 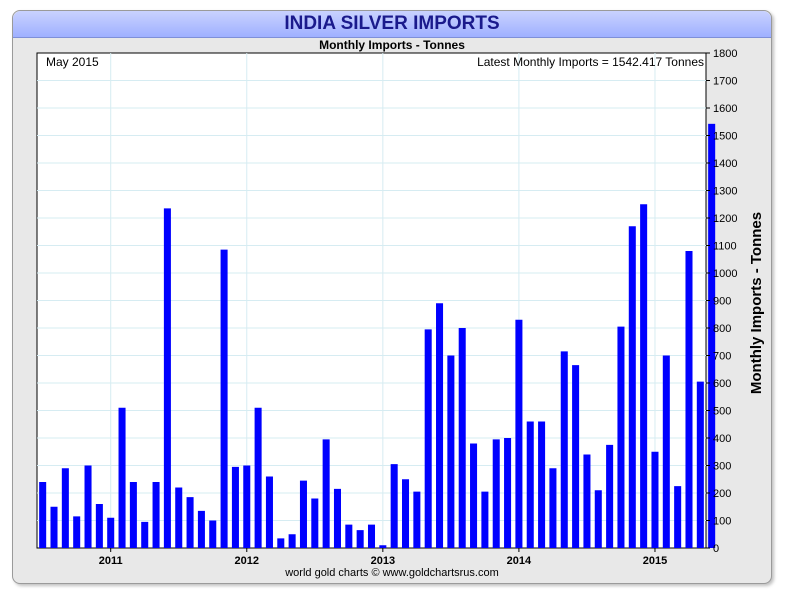 I want to click on x-tick-label: 2015, so click(x=655, y=561).